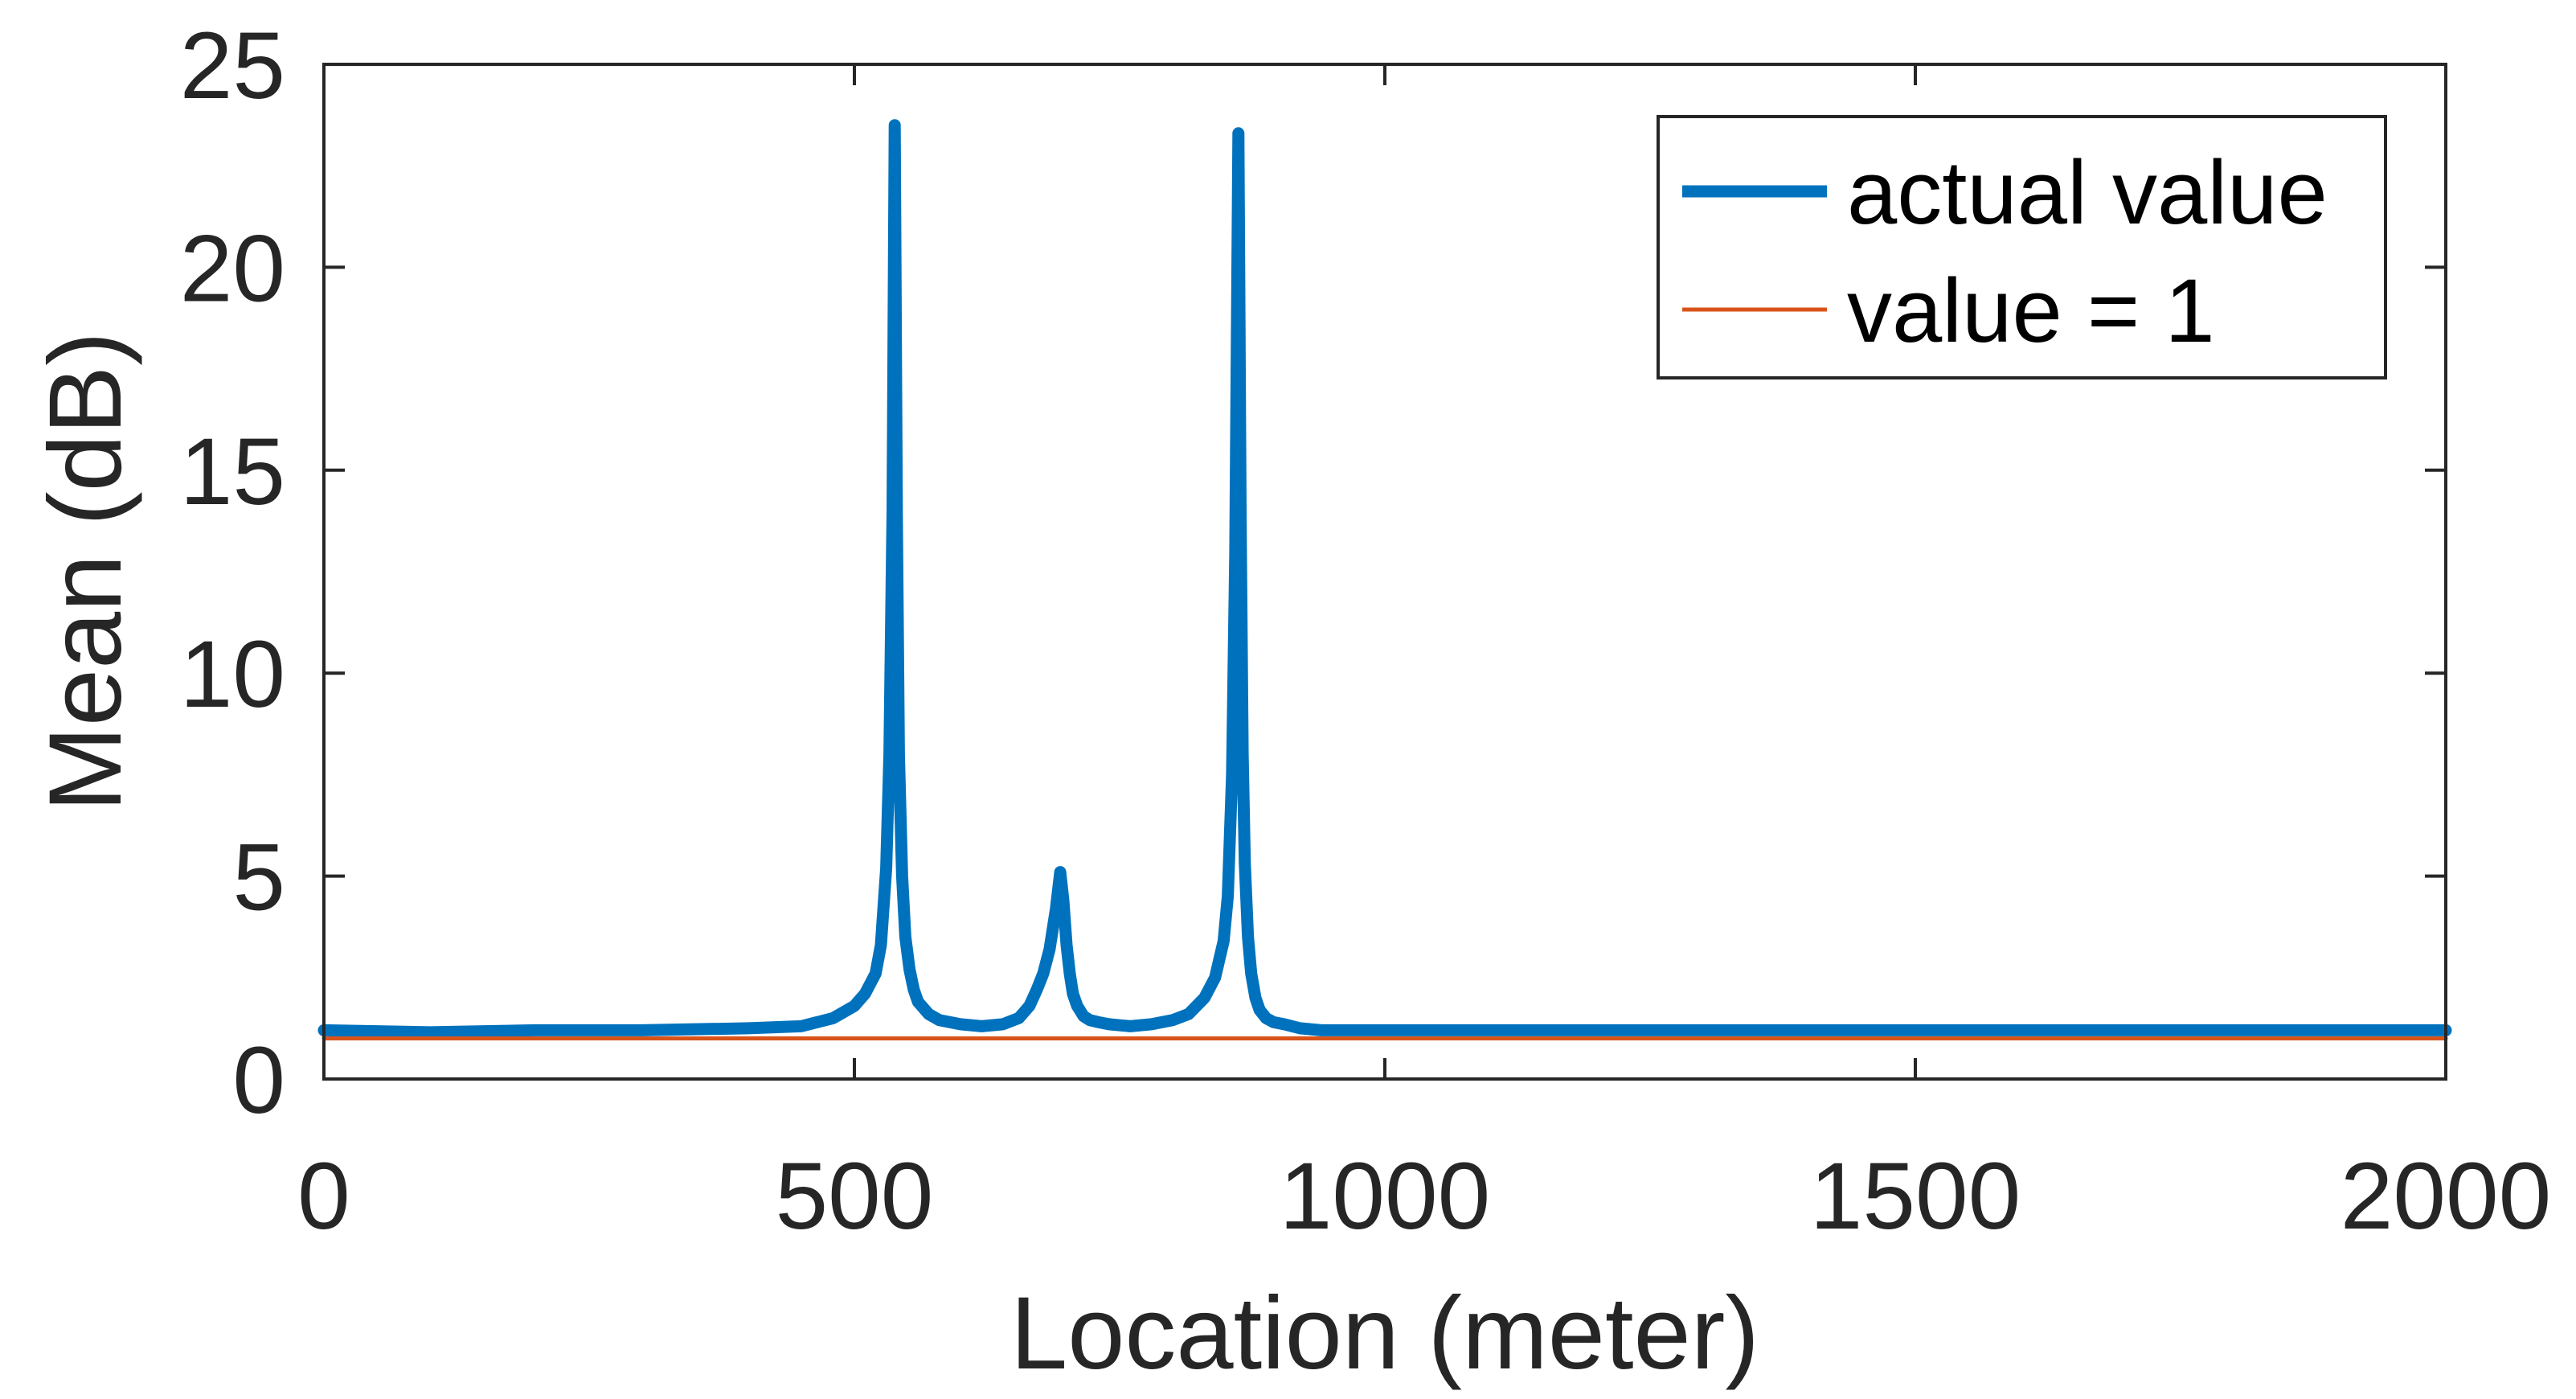 The width and height of the screenshot is (2576, 1399). I want to click on x-tick-label: 1500, so click(1915, 1196).